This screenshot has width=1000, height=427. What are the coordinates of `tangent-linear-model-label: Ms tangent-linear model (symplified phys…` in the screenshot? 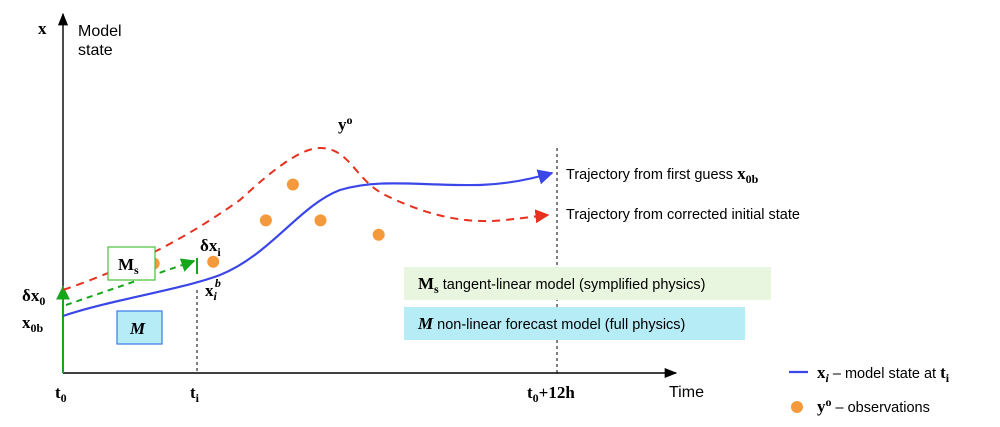 It's located at (561, 285).